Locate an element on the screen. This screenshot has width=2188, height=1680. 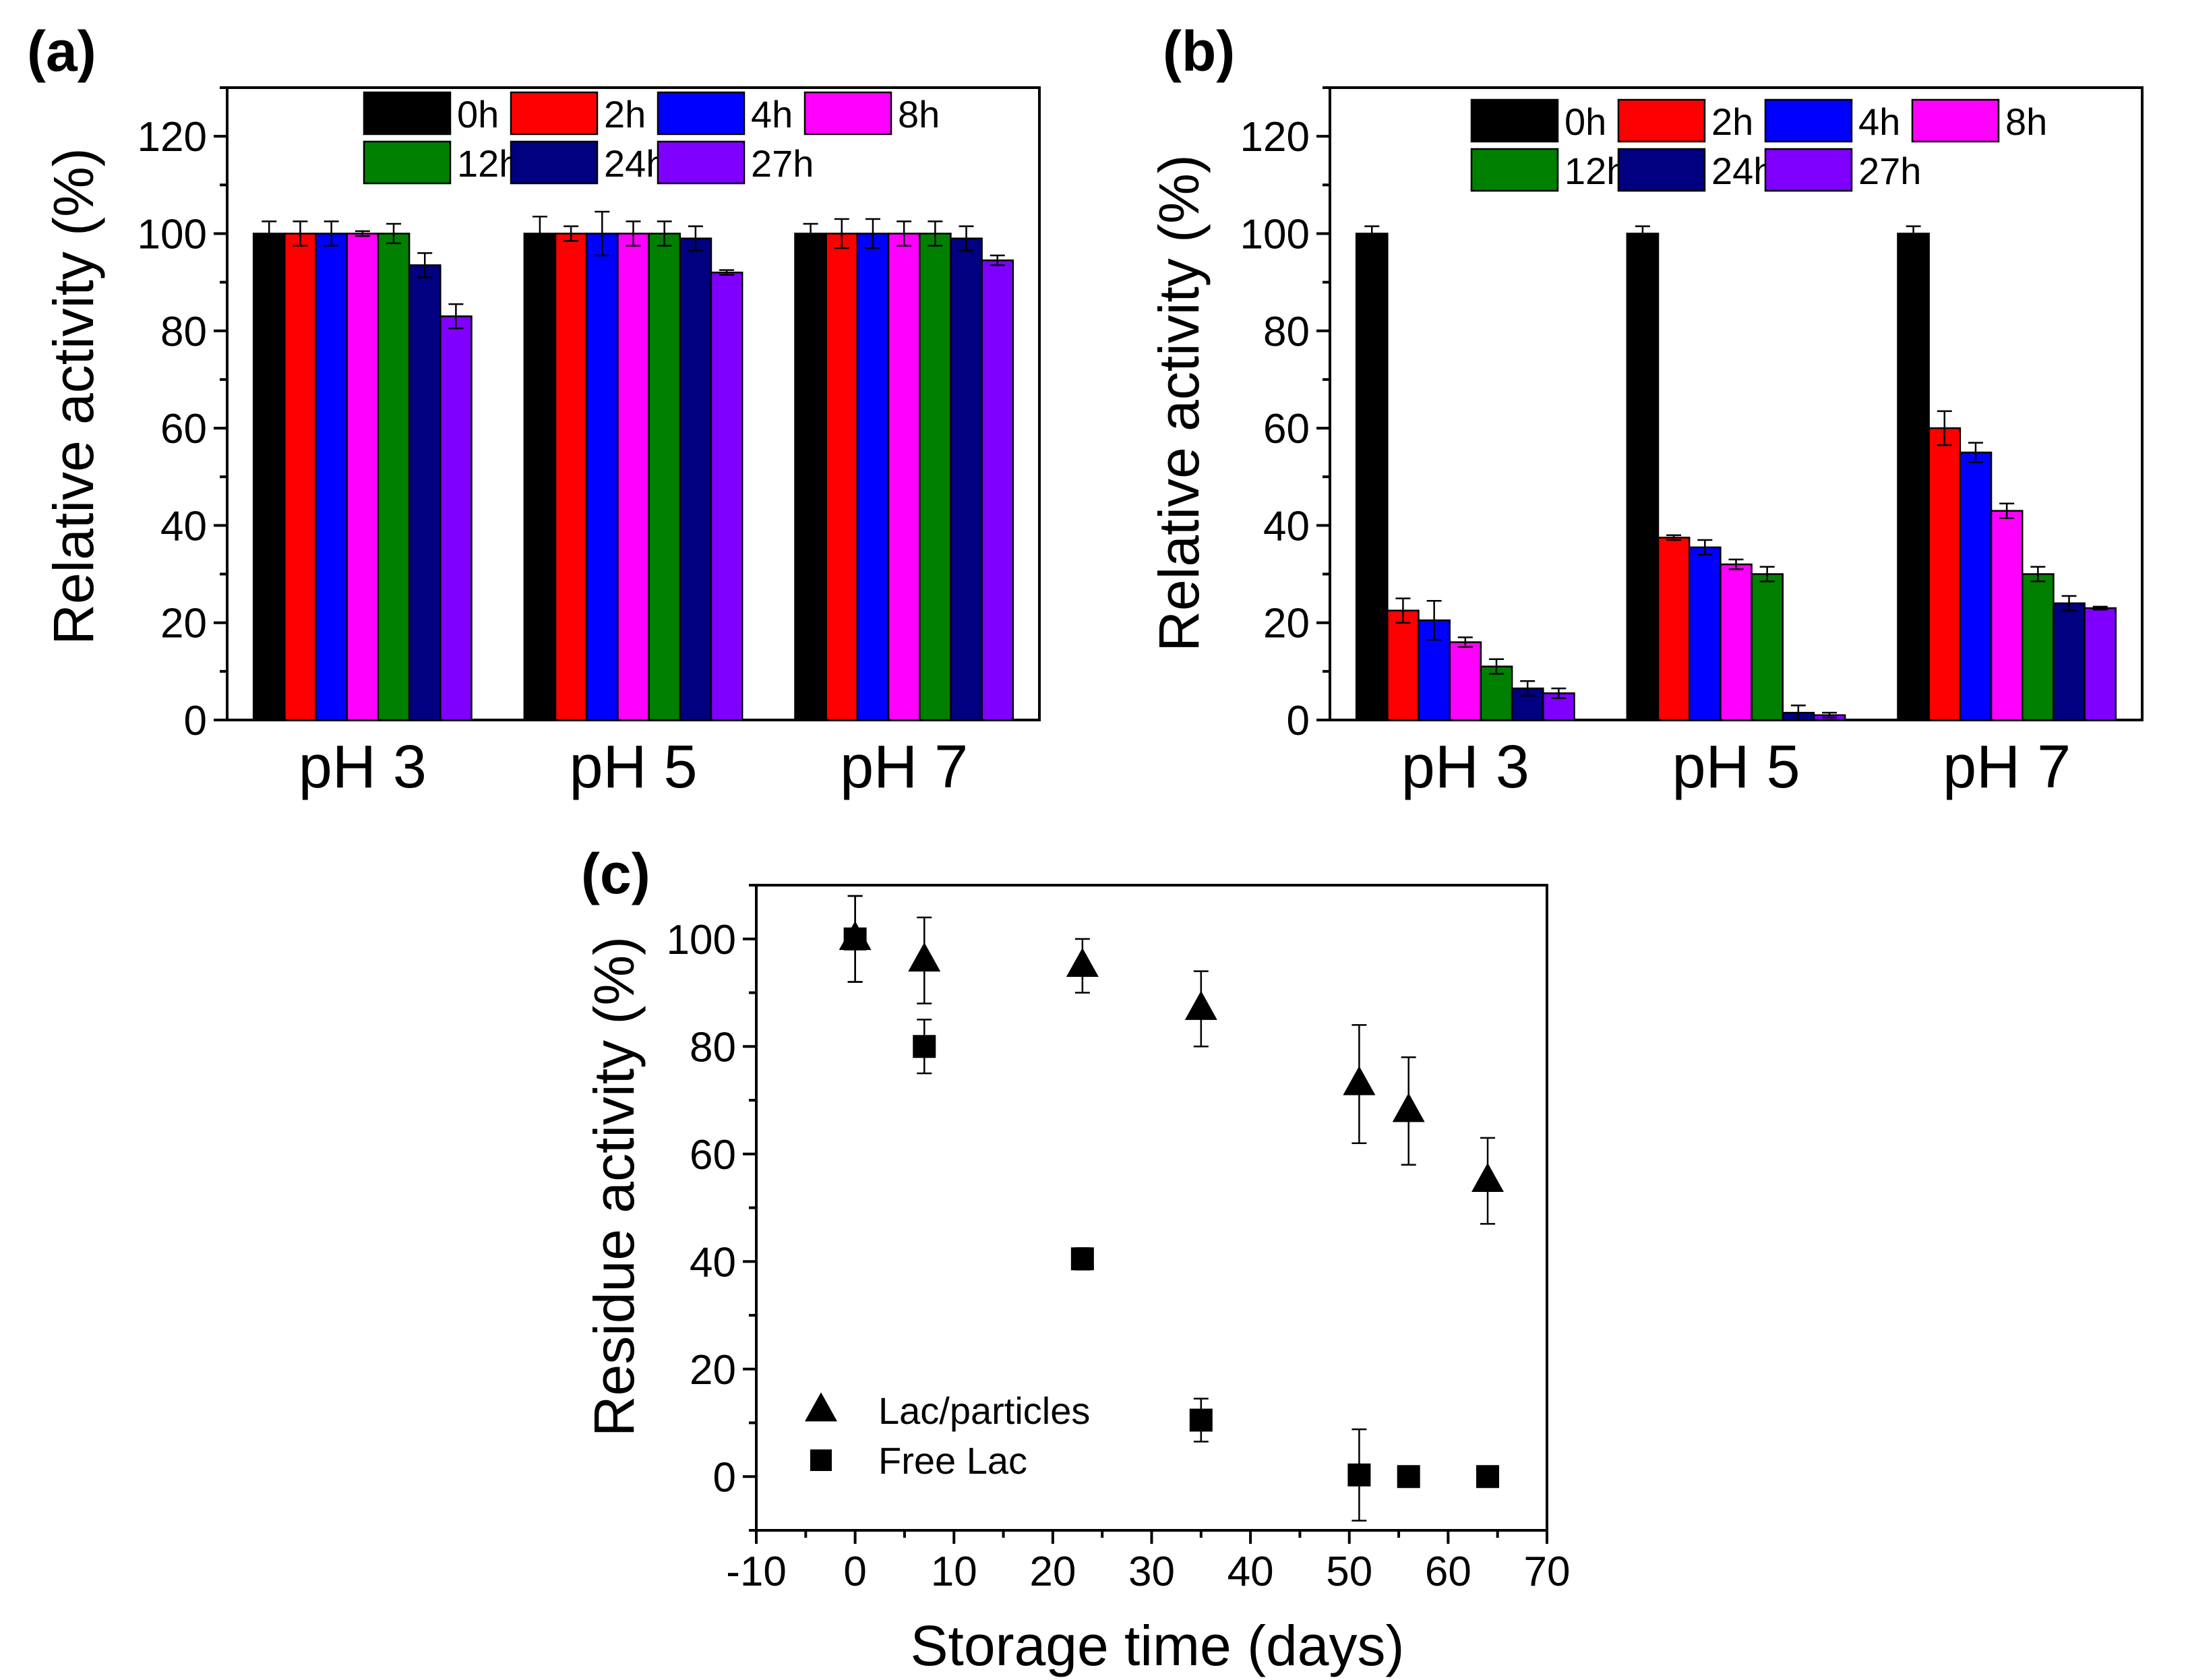
panel-b-y-tick-label: 80 is located at coordinates (1286, 332).